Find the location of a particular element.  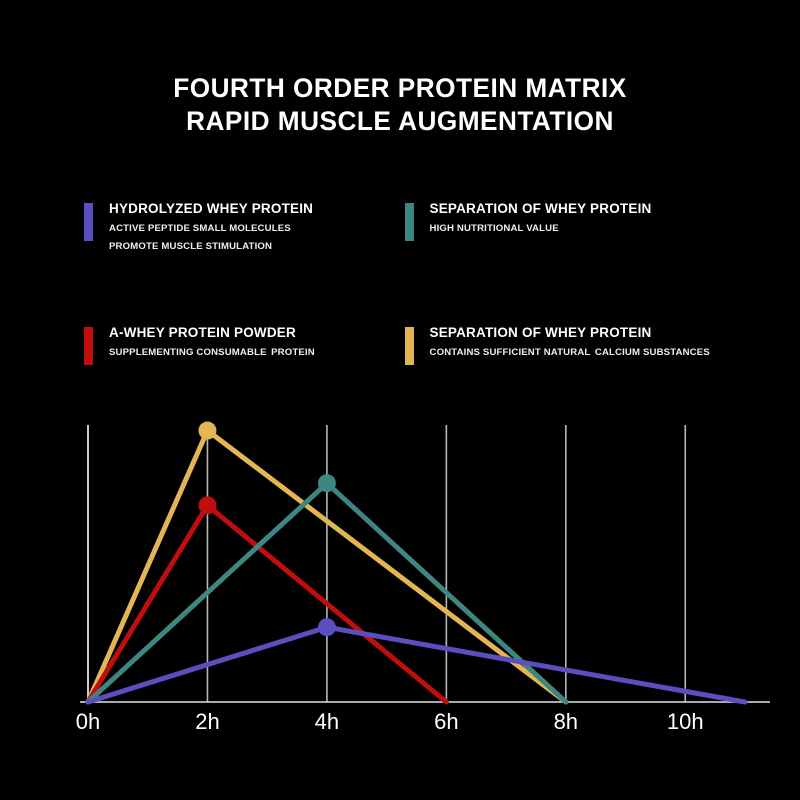

legend-item-subtitle-2: CALCIUM SUBSTANCES is located at coordinates (652, 352).